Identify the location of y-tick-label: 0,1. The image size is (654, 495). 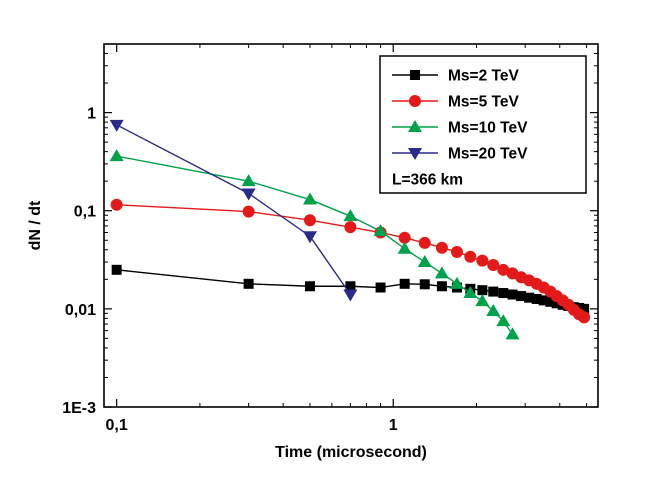
(85, 212).